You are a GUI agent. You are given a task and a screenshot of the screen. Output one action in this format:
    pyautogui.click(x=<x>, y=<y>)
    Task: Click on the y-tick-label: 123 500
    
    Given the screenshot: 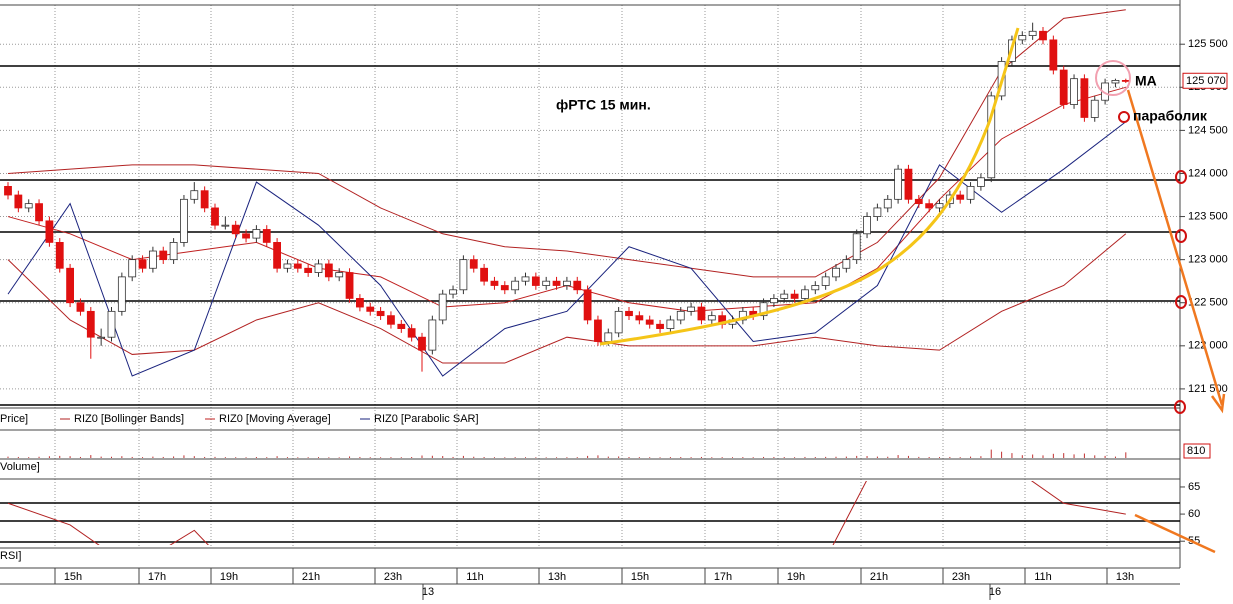 What is the action you would take?
    pyautogui.click(x=1208, y=216)
    